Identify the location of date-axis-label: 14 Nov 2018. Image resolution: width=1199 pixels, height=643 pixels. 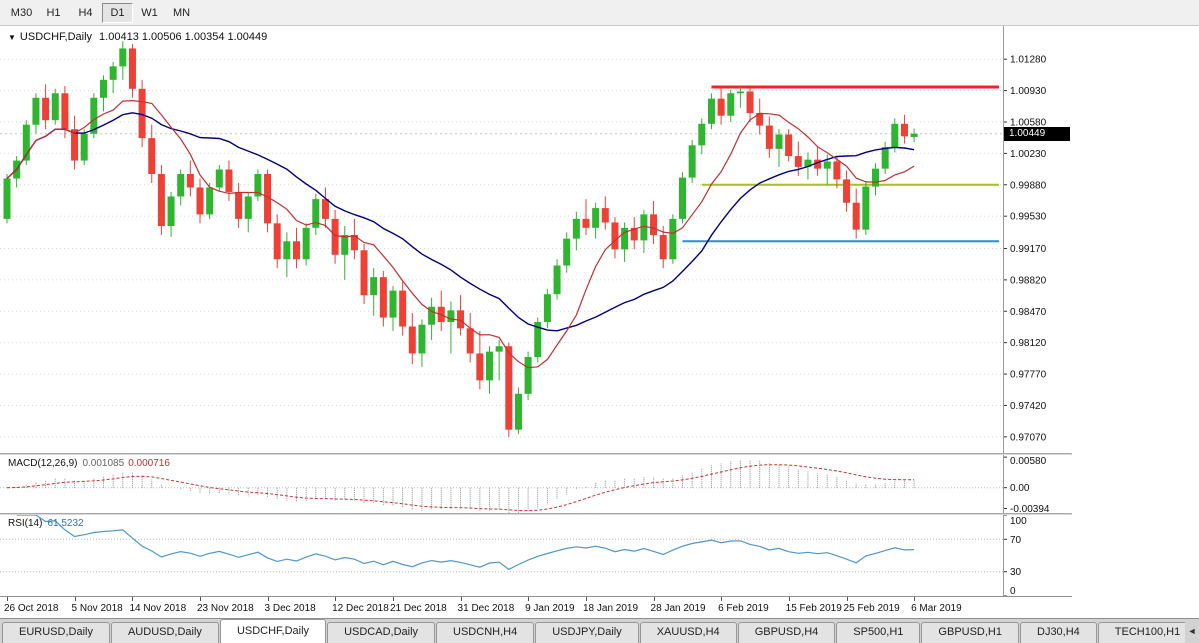
(158, 608).